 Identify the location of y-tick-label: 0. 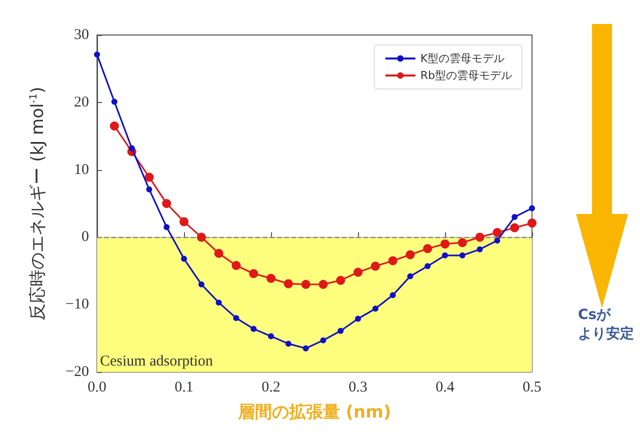
(85, 237).